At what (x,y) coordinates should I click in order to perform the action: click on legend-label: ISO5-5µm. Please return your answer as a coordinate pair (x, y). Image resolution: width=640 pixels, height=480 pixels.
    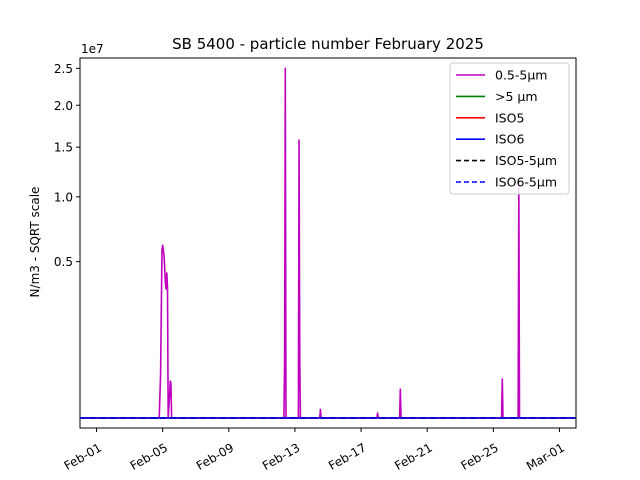
    Looking at the image, I should click on (526, 160).